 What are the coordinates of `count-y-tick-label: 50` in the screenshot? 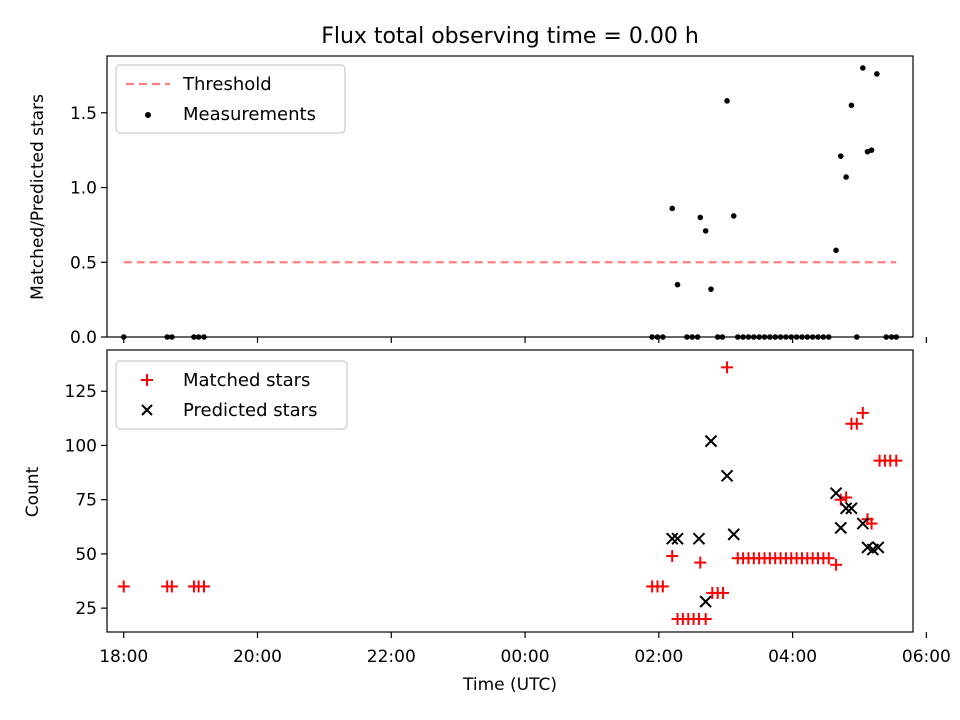 It's located at (86, 555).